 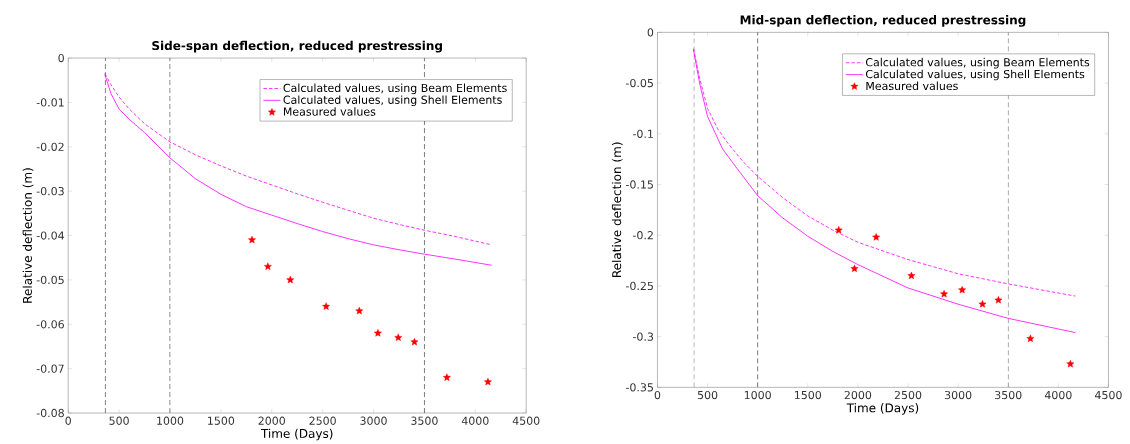 I want to click on y-tick-label: -0.06, so click(x=50, y=324).